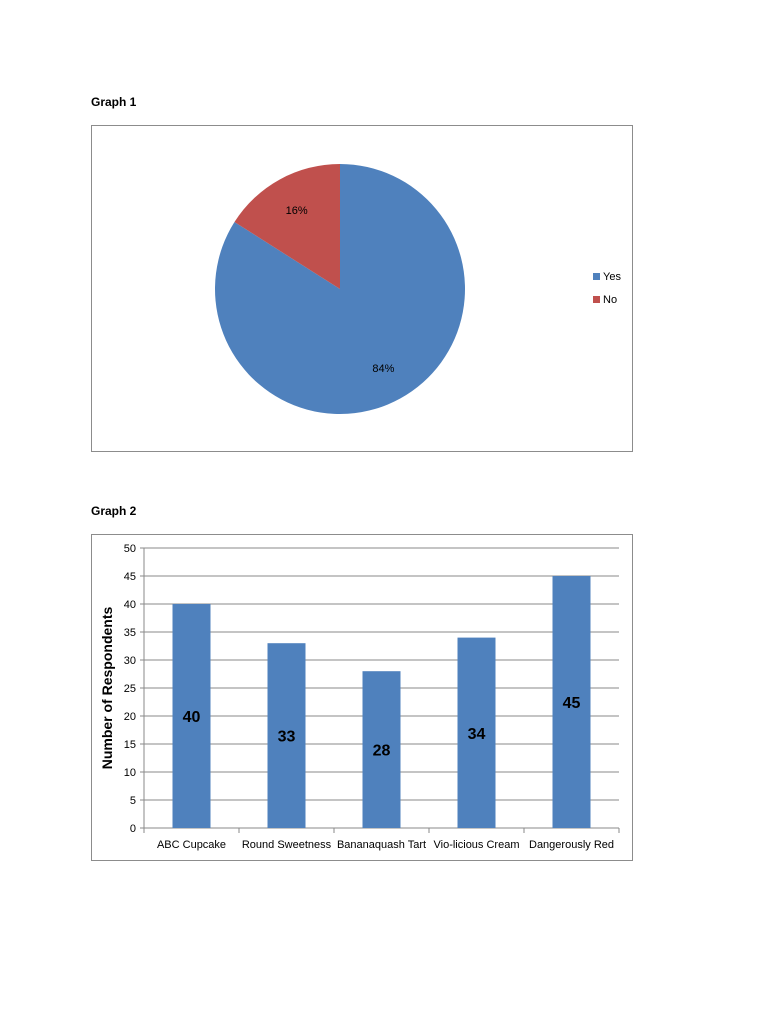  I want to click on y-axis-label: Number of Respondents, so click(107, 688).